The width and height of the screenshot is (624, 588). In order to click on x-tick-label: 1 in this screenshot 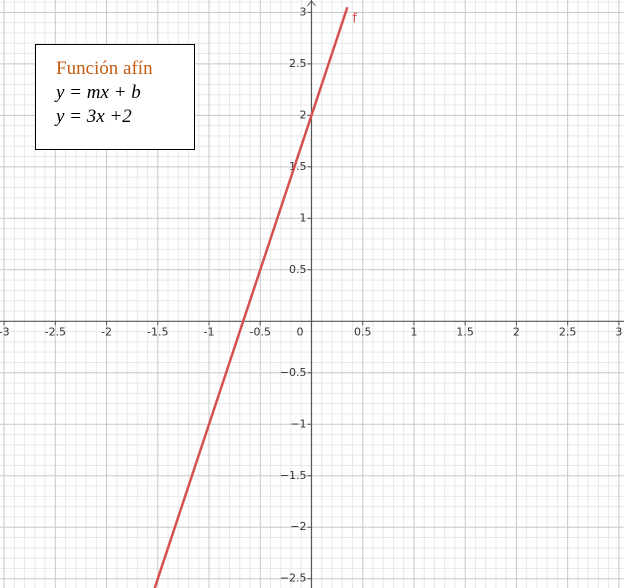, I will do `click(413, 331)`.